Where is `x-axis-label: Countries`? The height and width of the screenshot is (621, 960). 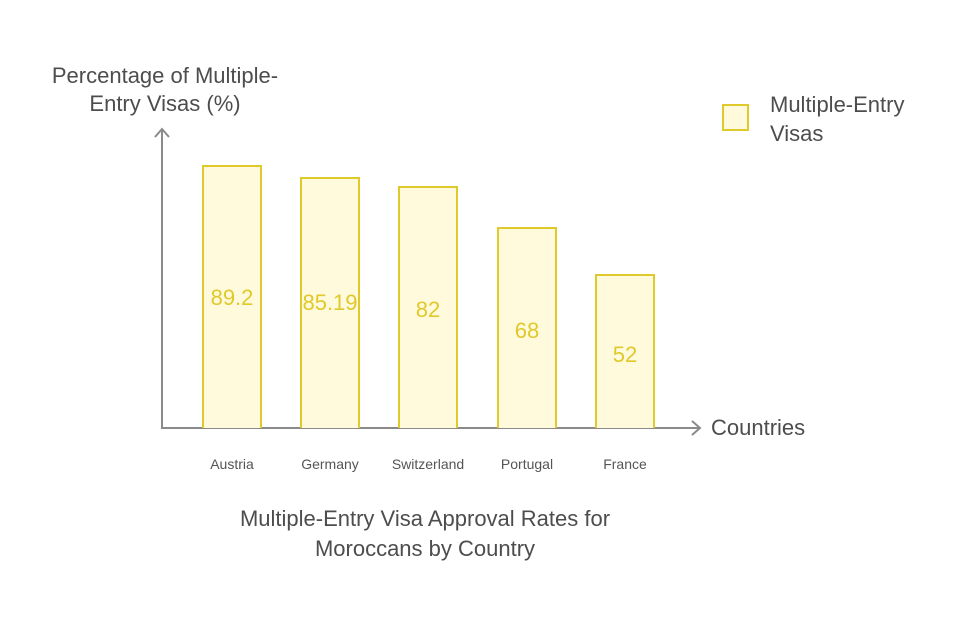 x-axis-label: Countries is located at coordinates (758, 427).